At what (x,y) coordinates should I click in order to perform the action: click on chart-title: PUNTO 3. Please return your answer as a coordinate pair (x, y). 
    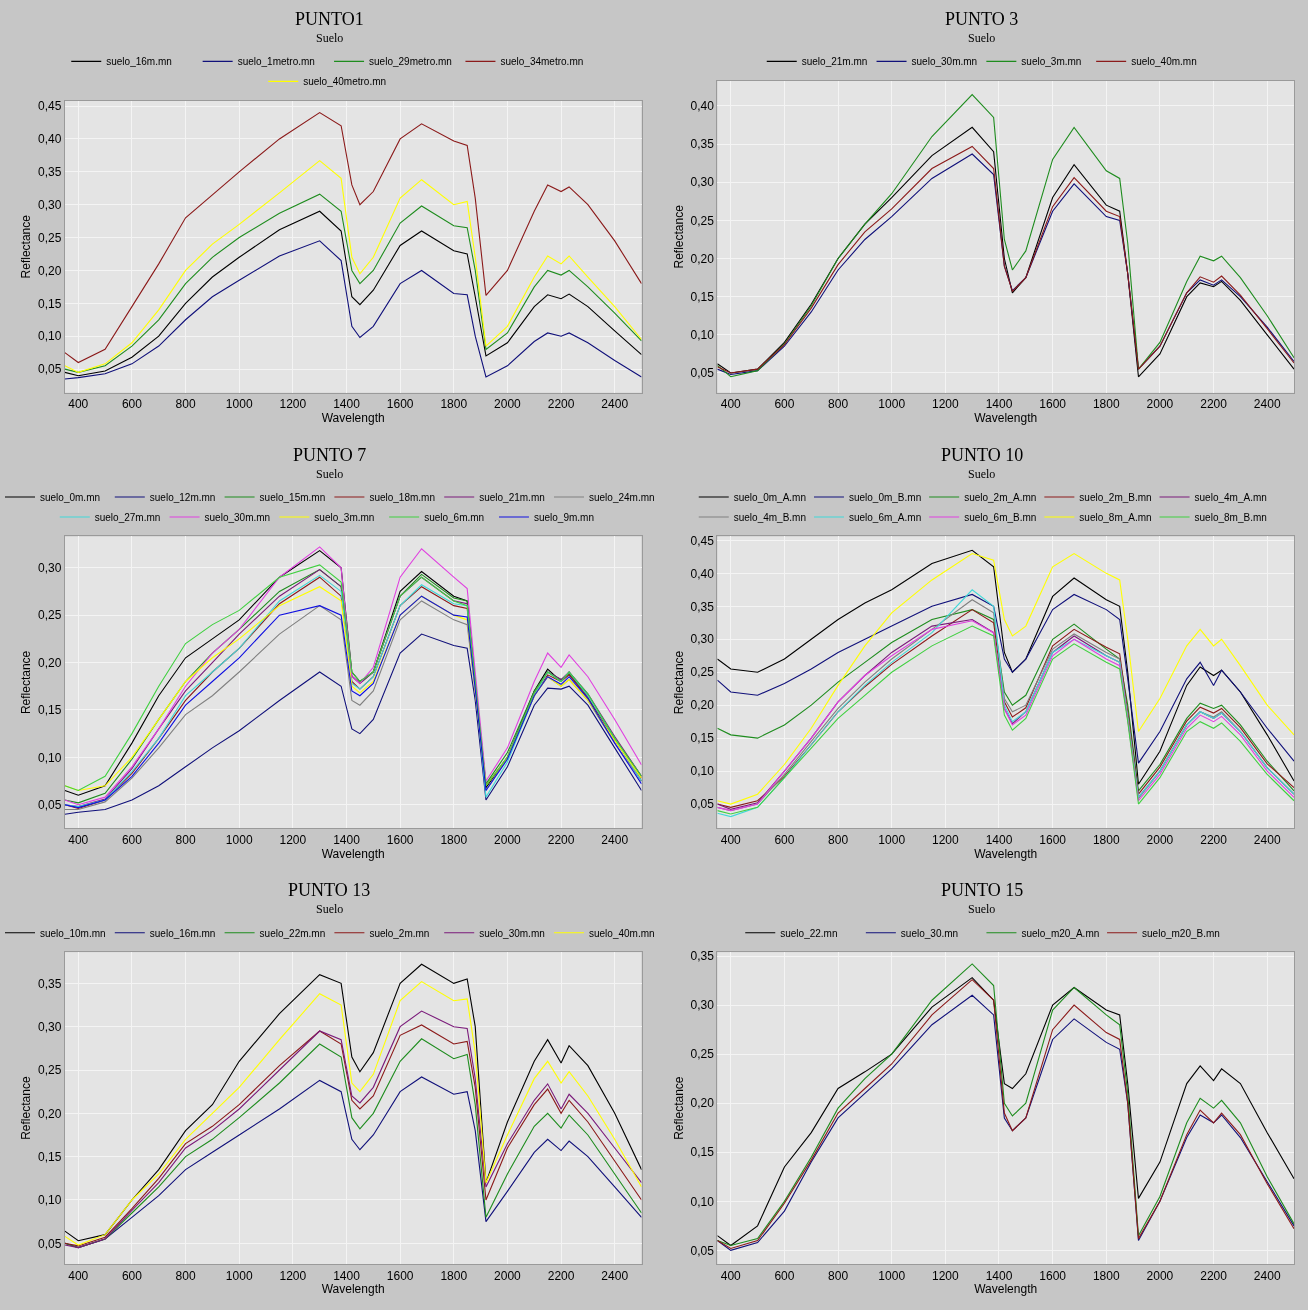
    Looking at the image, I should click on (982, 19).